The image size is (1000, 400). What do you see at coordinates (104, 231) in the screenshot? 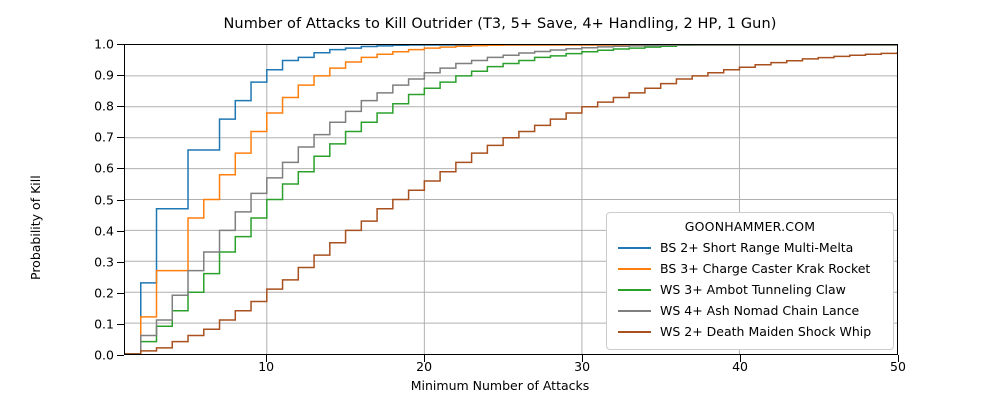
I see `y-tick-label: 0.4` at bounding box center [104, 231].